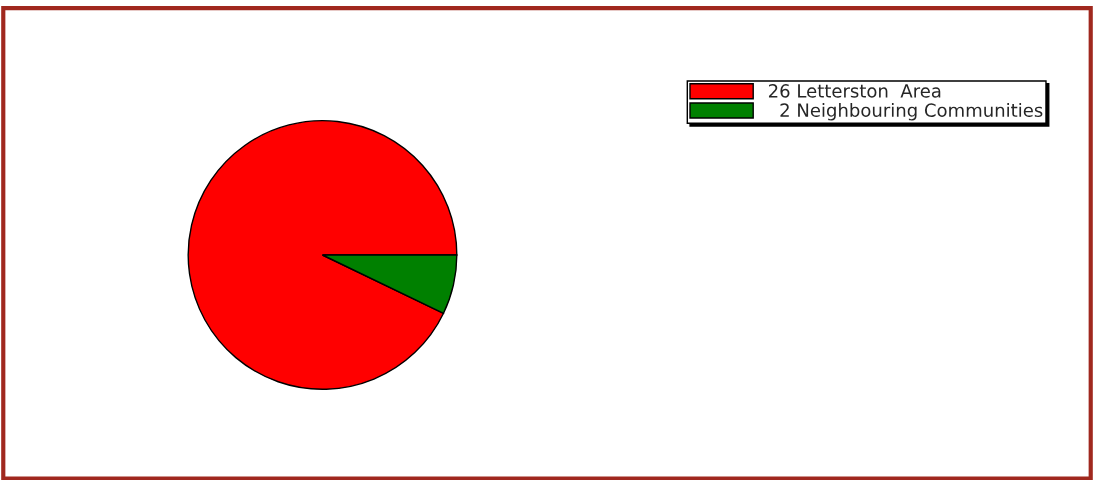  I want to click on pie-slice, so click(322, 255).